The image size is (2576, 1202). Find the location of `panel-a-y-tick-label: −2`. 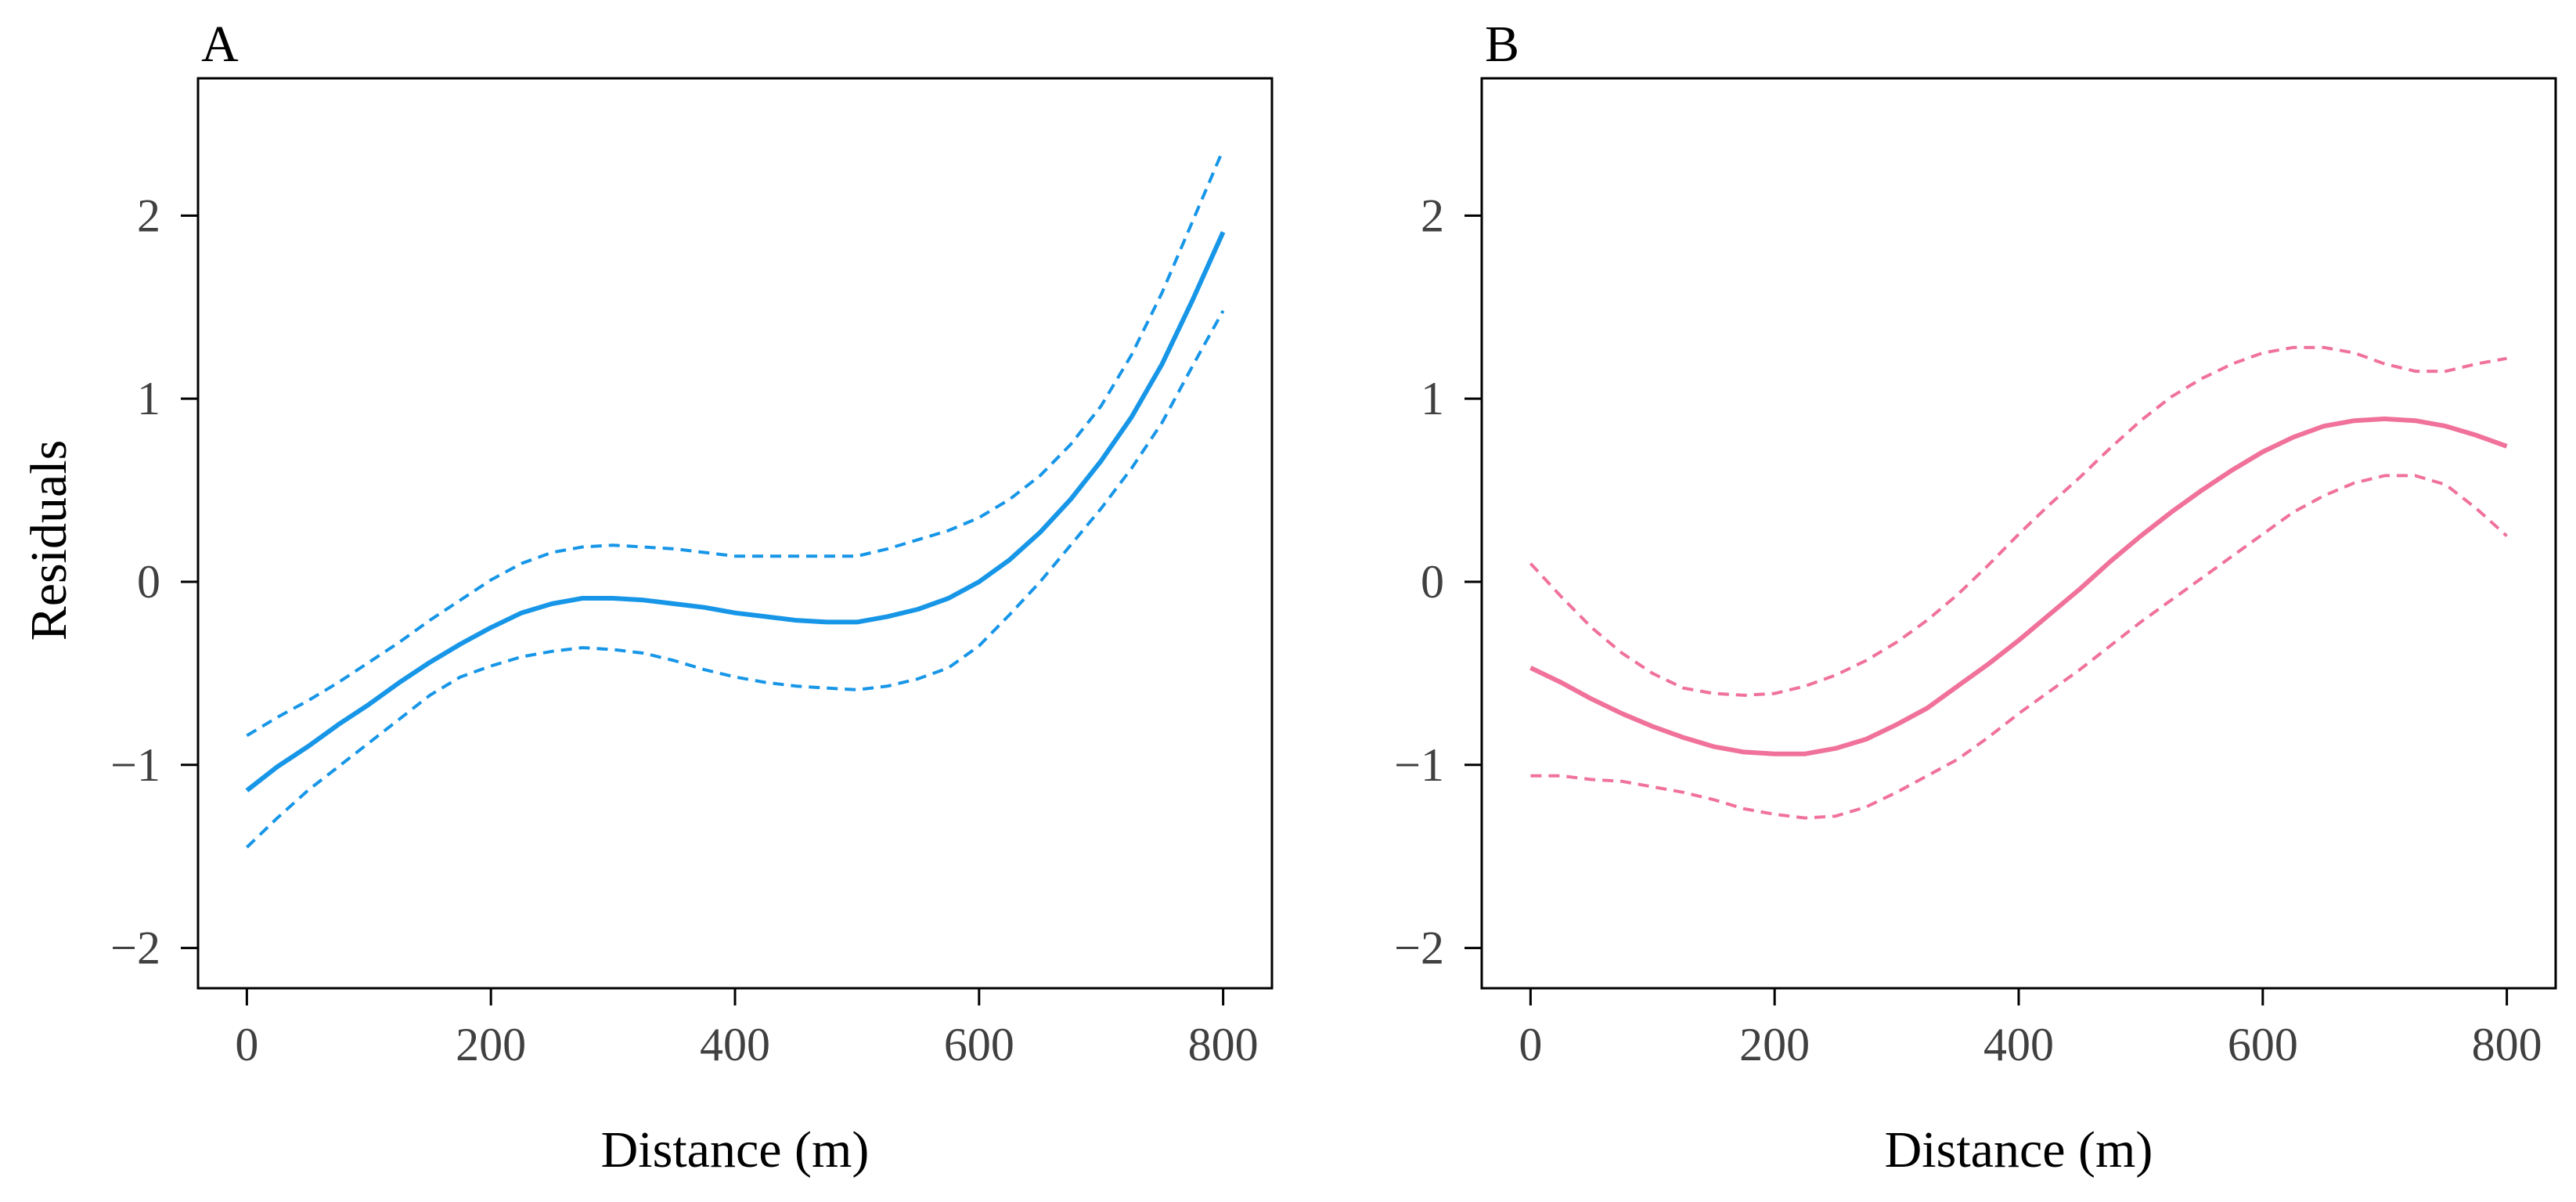

panel-a-y-tick-label: −2 is located at coordinates (135, 948).